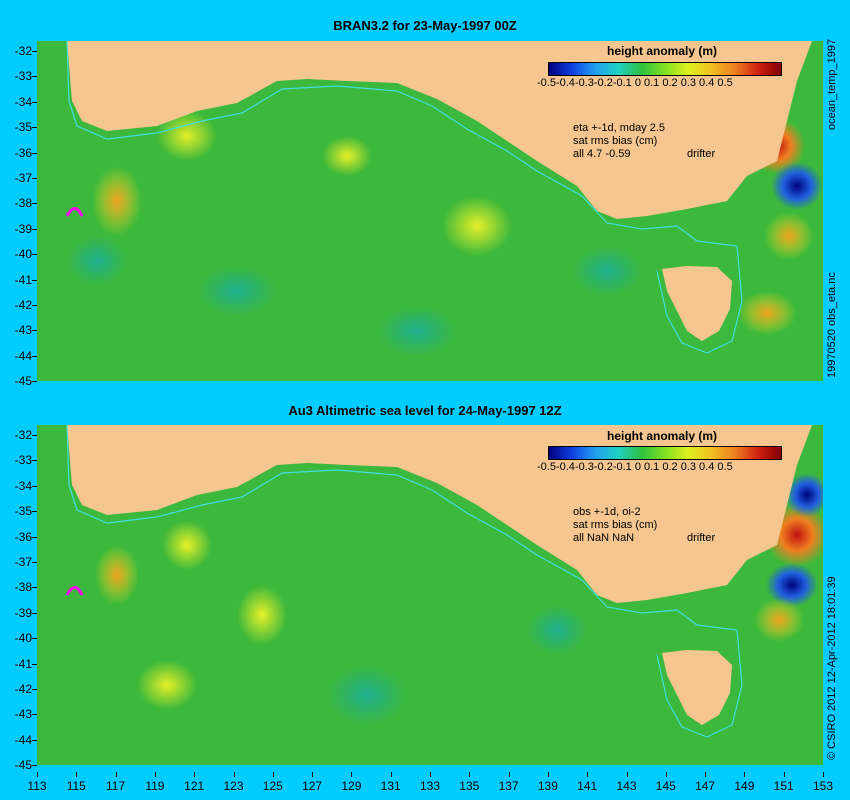 Image resolution: width=850 pixels, height=800 pixels. I want to click on y-tick-label: -36, so click(23, 152).